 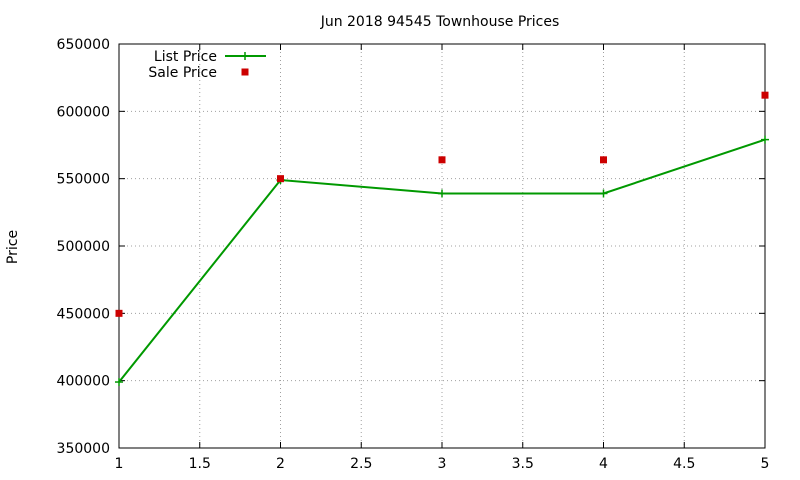 I want to click on legend-item-sale-price: Sale Price, so click(x=198, y=73).